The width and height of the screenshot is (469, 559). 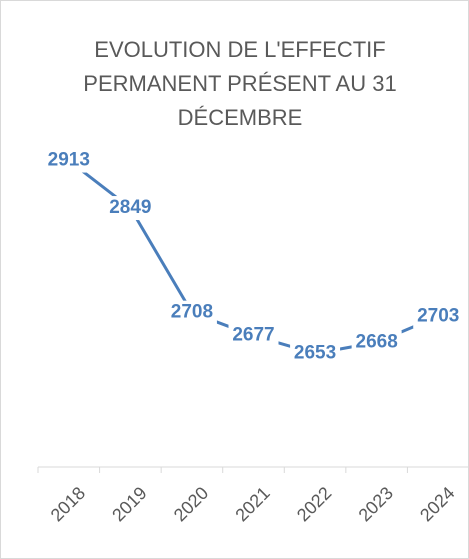 What do you see at coordinates (252, 504) in the screenshot?
I see `x-tick-label: 2021` at bounding box center [252, 504].